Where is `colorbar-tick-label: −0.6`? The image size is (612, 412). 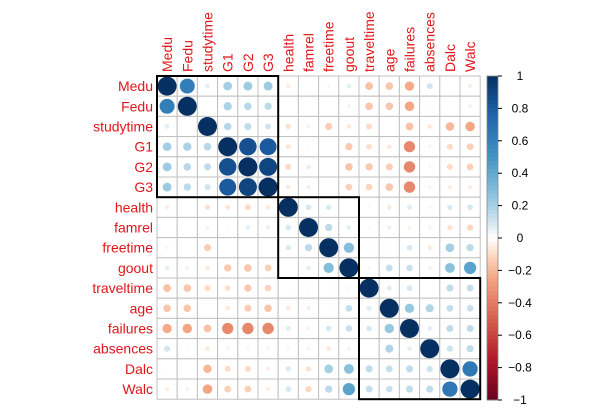
colorbar-tick-label: −0.6 is located at coordinates (520, 335).